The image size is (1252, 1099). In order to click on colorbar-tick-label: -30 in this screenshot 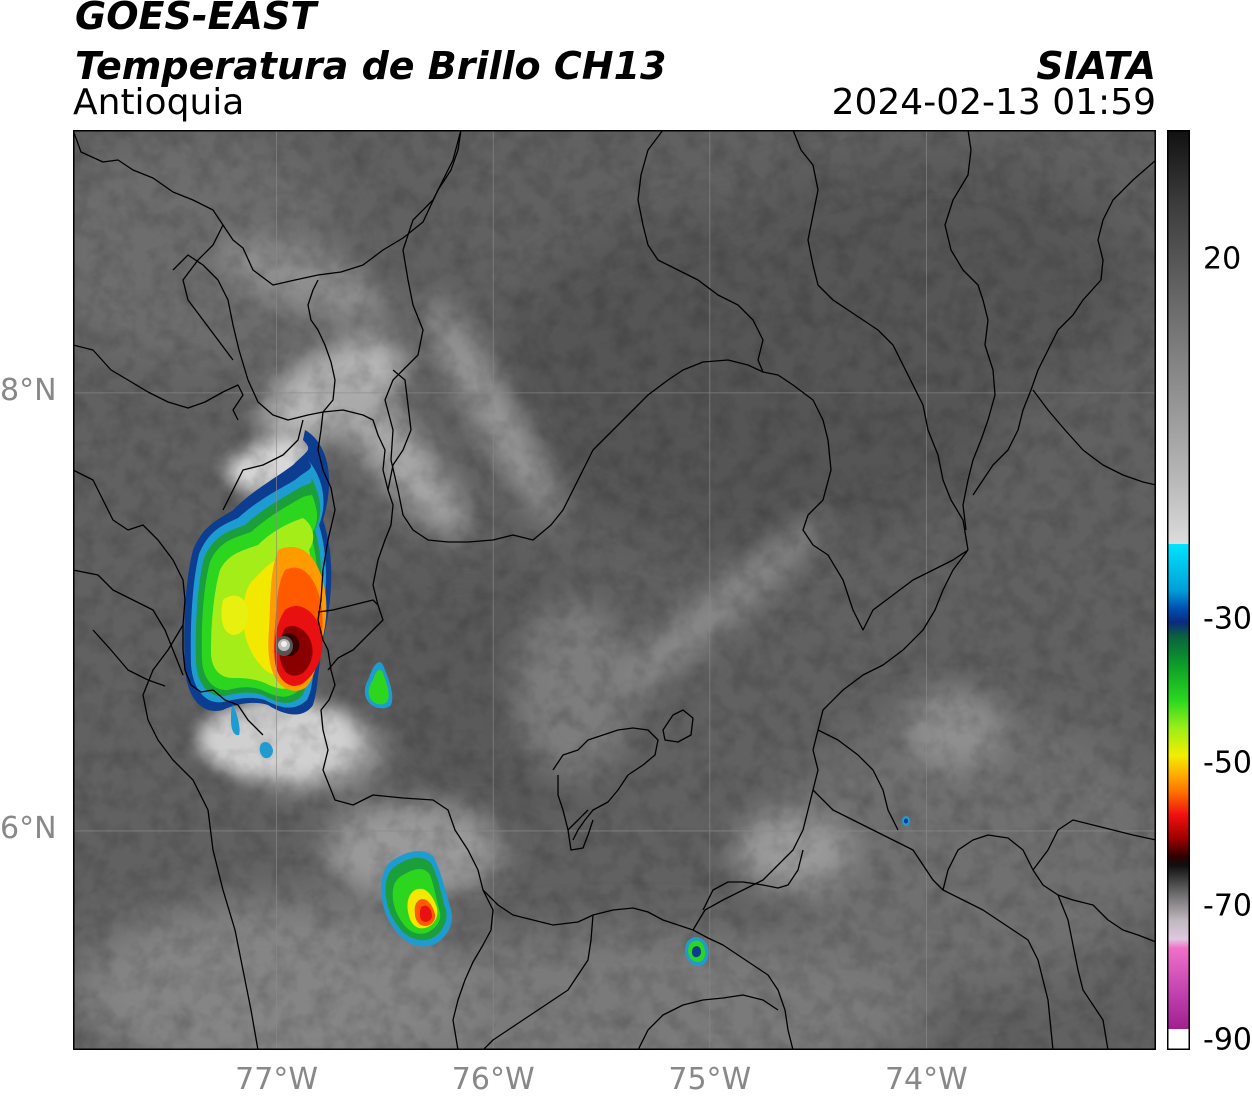, I will do `click(1227, 619)`.